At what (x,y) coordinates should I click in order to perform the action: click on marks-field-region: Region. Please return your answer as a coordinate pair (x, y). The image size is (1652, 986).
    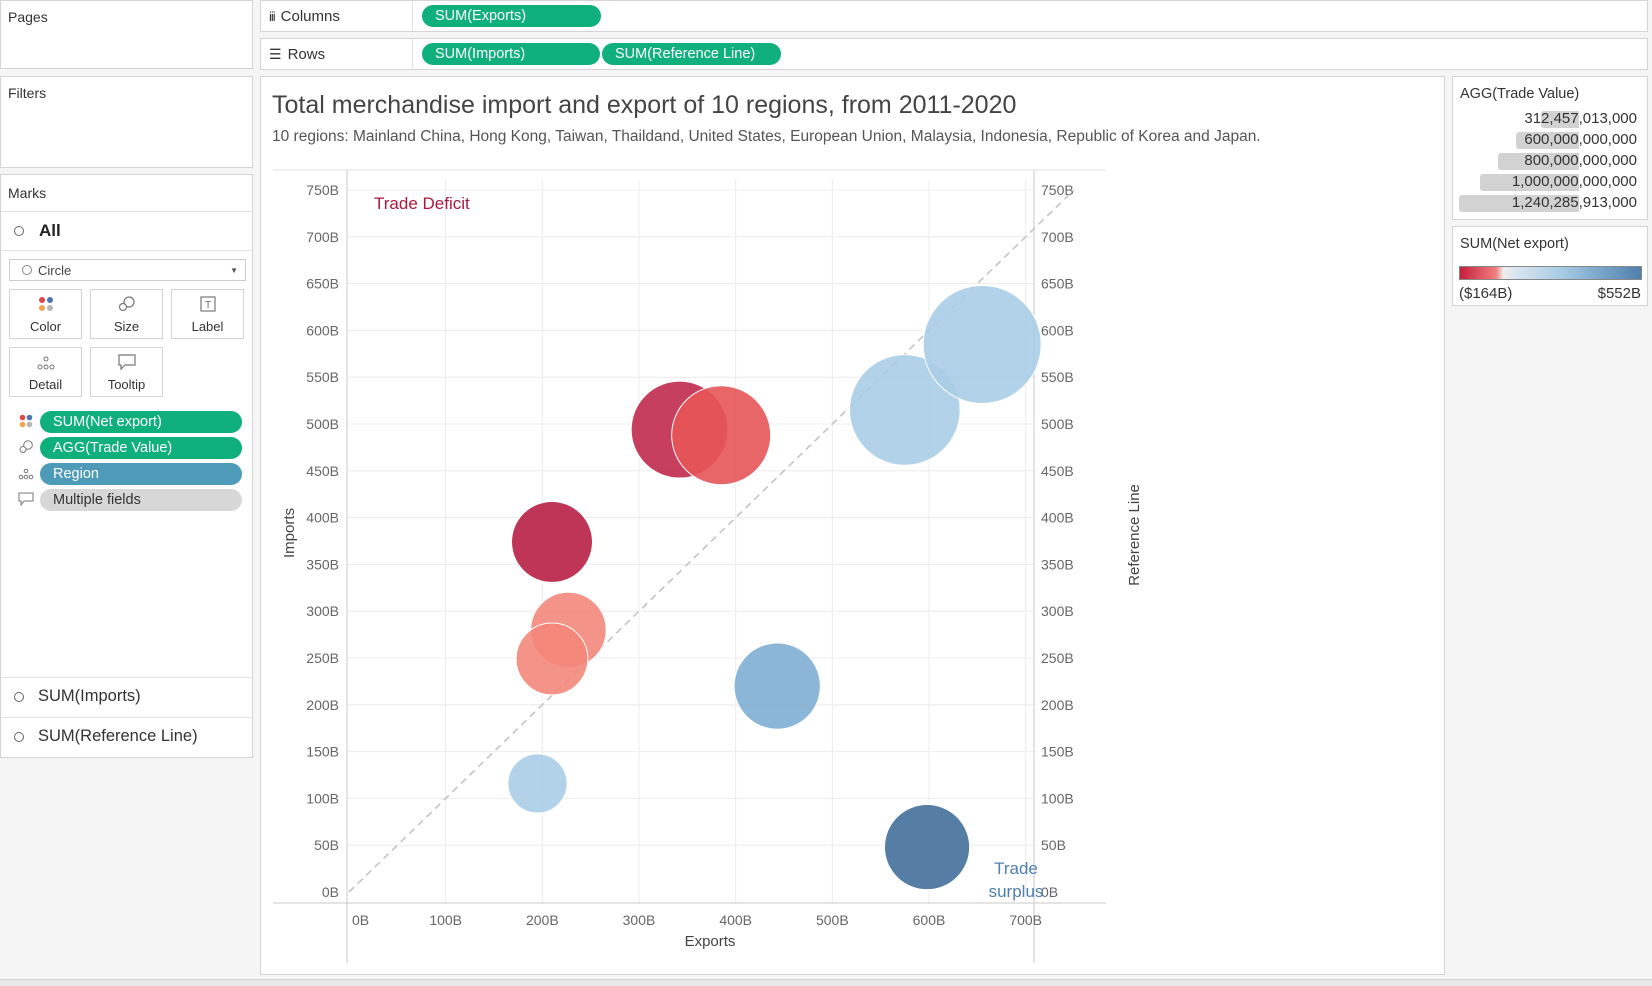
    Looking at the image, I should click on (141, 474).